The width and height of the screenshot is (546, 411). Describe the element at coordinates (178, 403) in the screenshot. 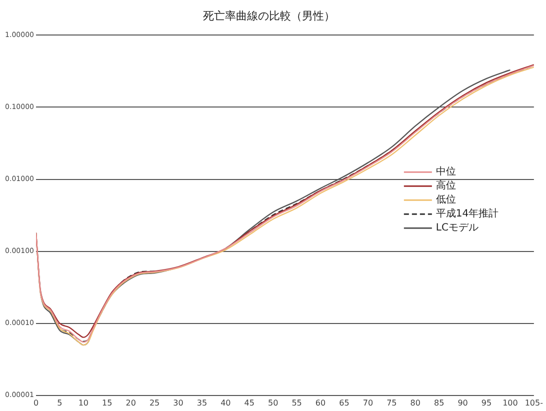

I see `x-tick-label: 30` at that location.